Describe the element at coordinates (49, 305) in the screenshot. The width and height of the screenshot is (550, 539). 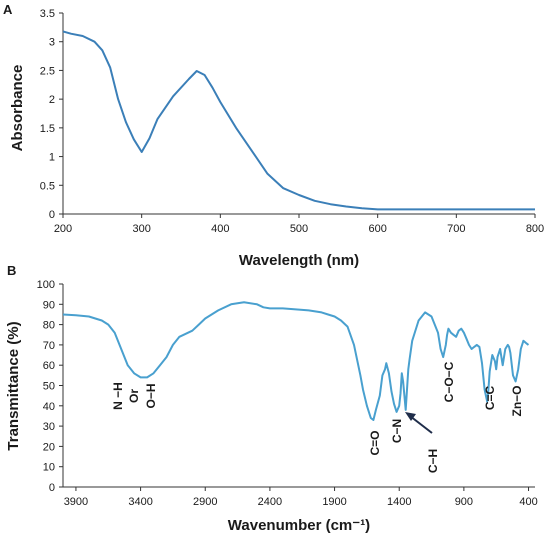
I see `panel-b-y-tick-label: 90` at that location.